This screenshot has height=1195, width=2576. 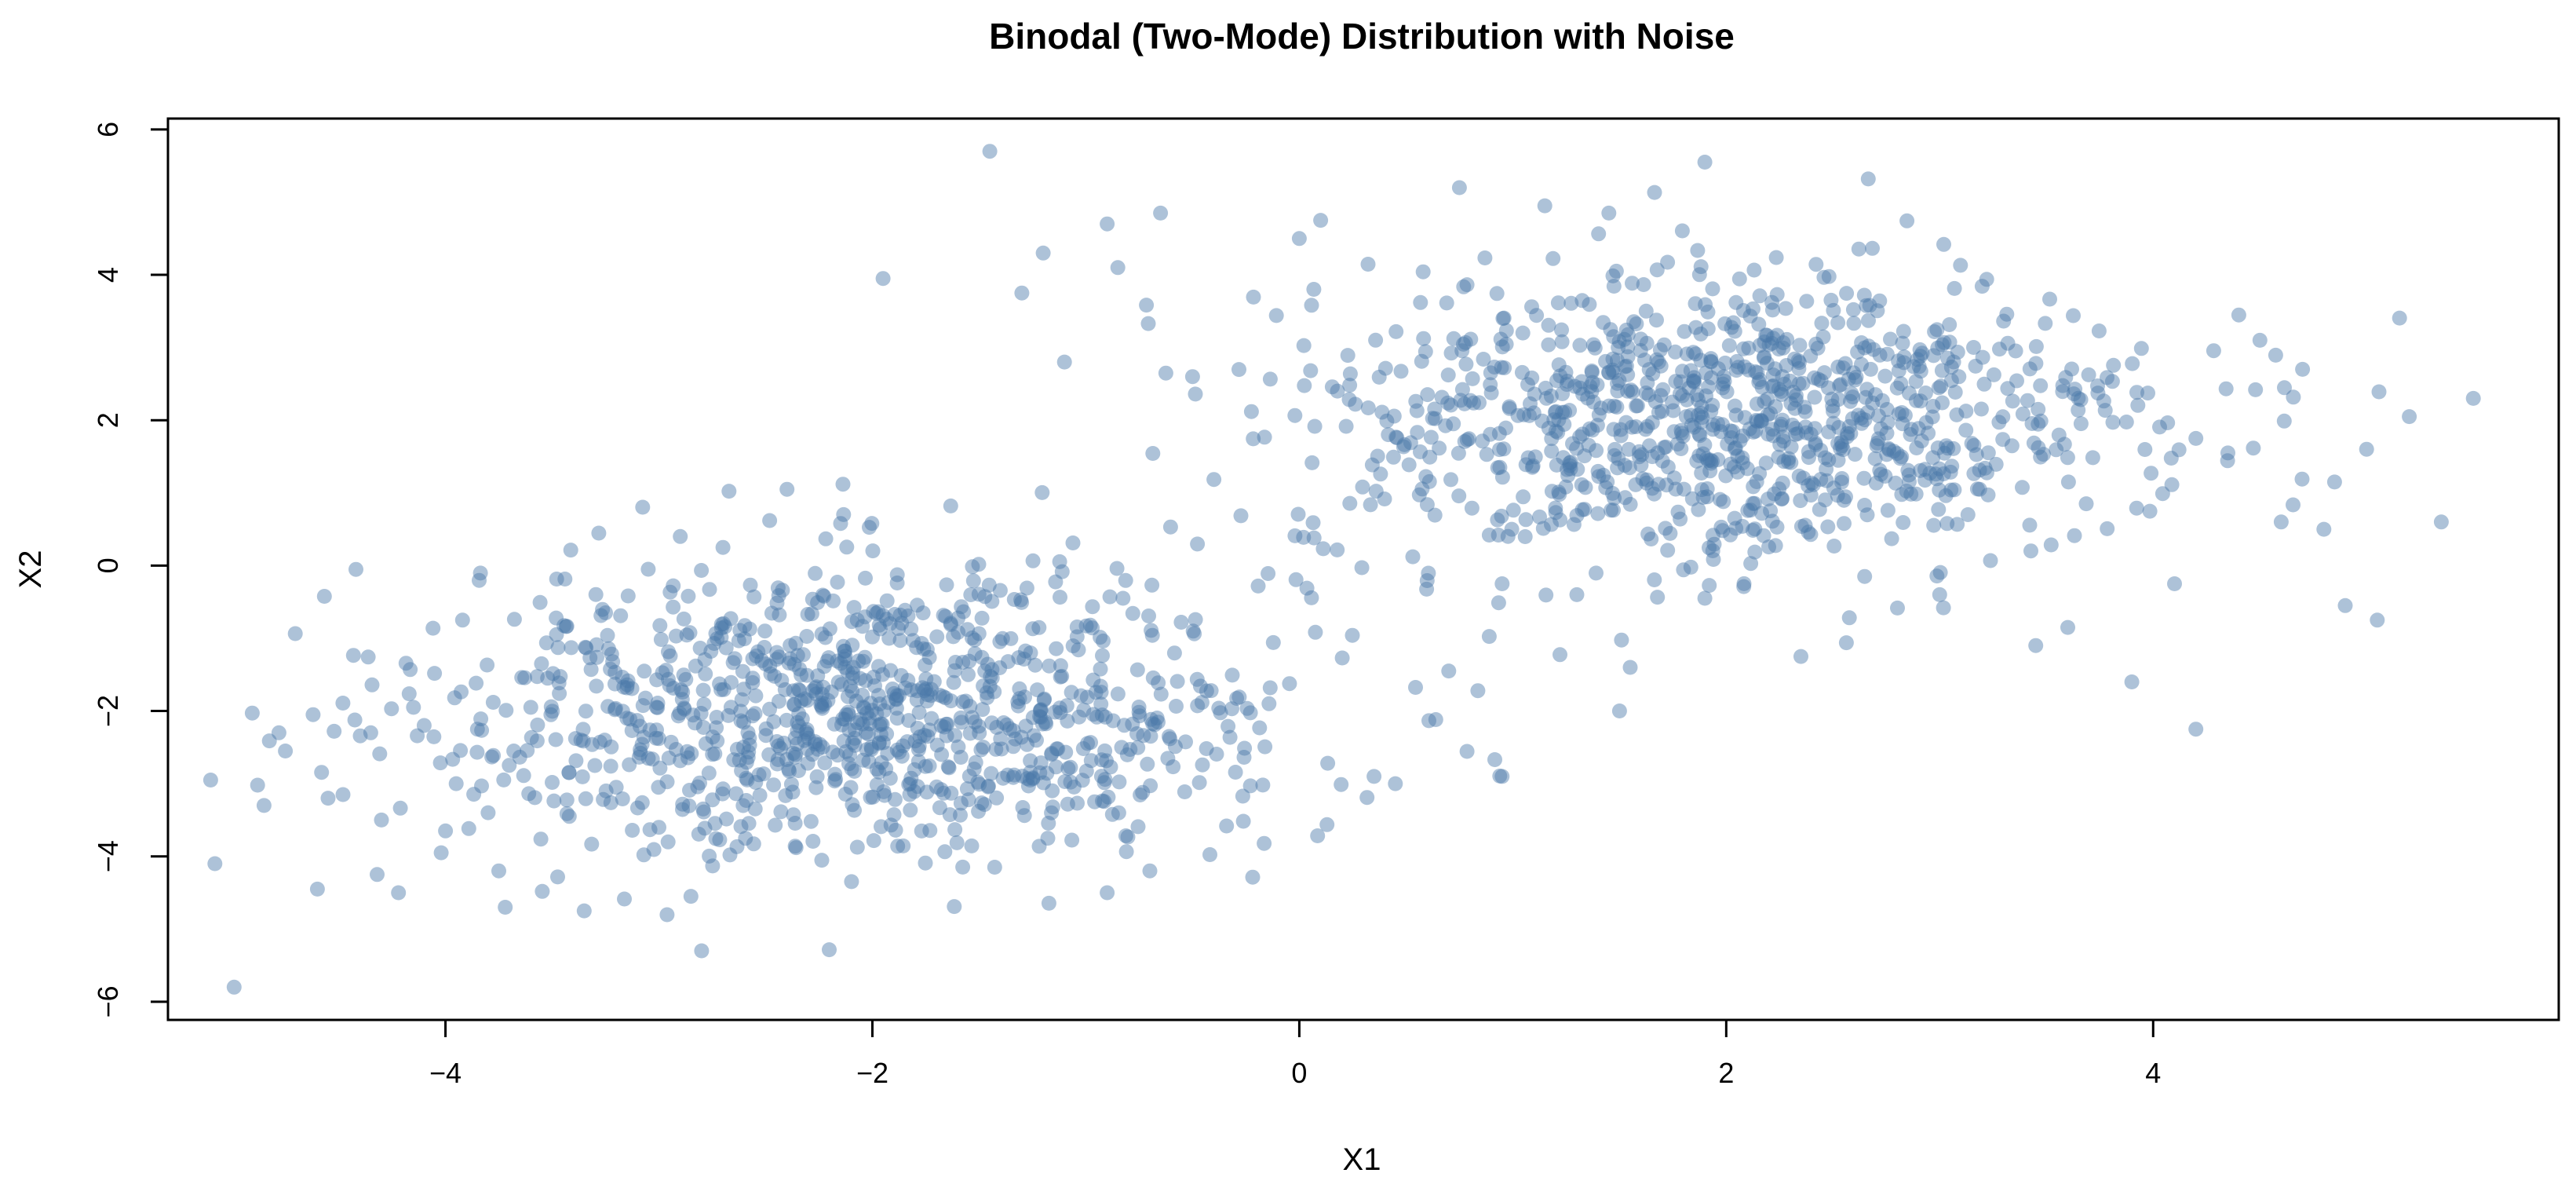 What do you see at coordinates (872, 1073) in the screenshot?
I see `x-tick-label: −2` at bounding box center [872, 1073].